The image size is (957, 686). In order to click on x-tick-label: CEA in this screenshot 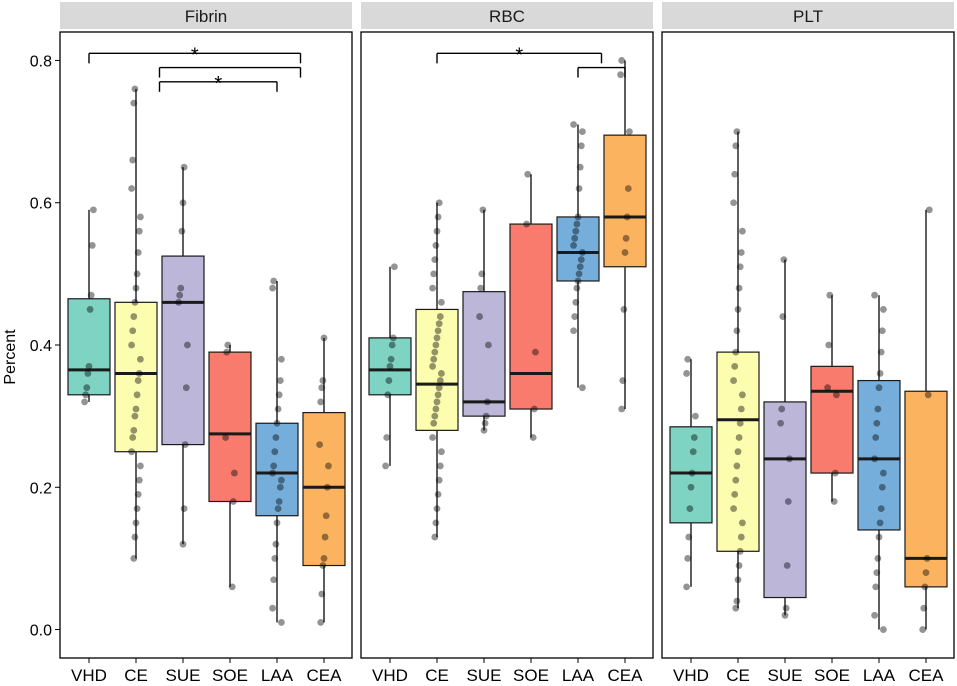, I will do `click(325, 675)`.